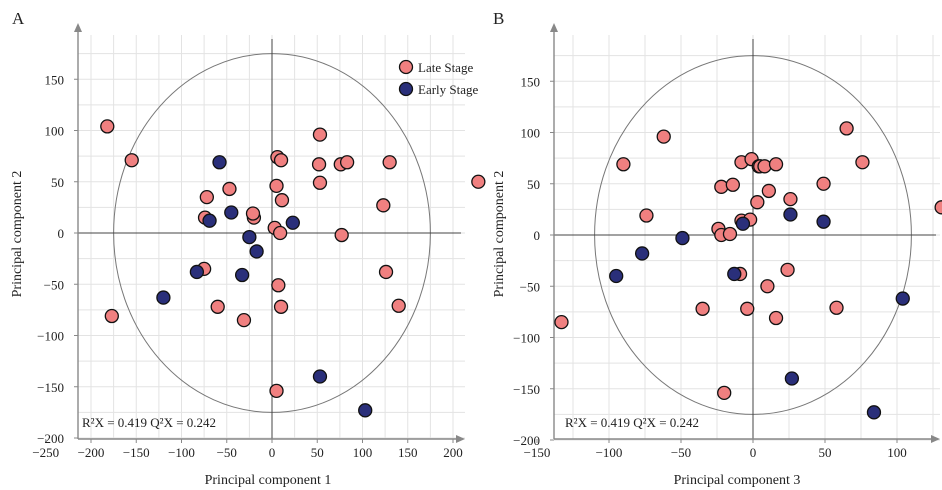 The height and width of the screenshot is (490, 942). I want to click on x-tick-label: −250, so click(45, 452).